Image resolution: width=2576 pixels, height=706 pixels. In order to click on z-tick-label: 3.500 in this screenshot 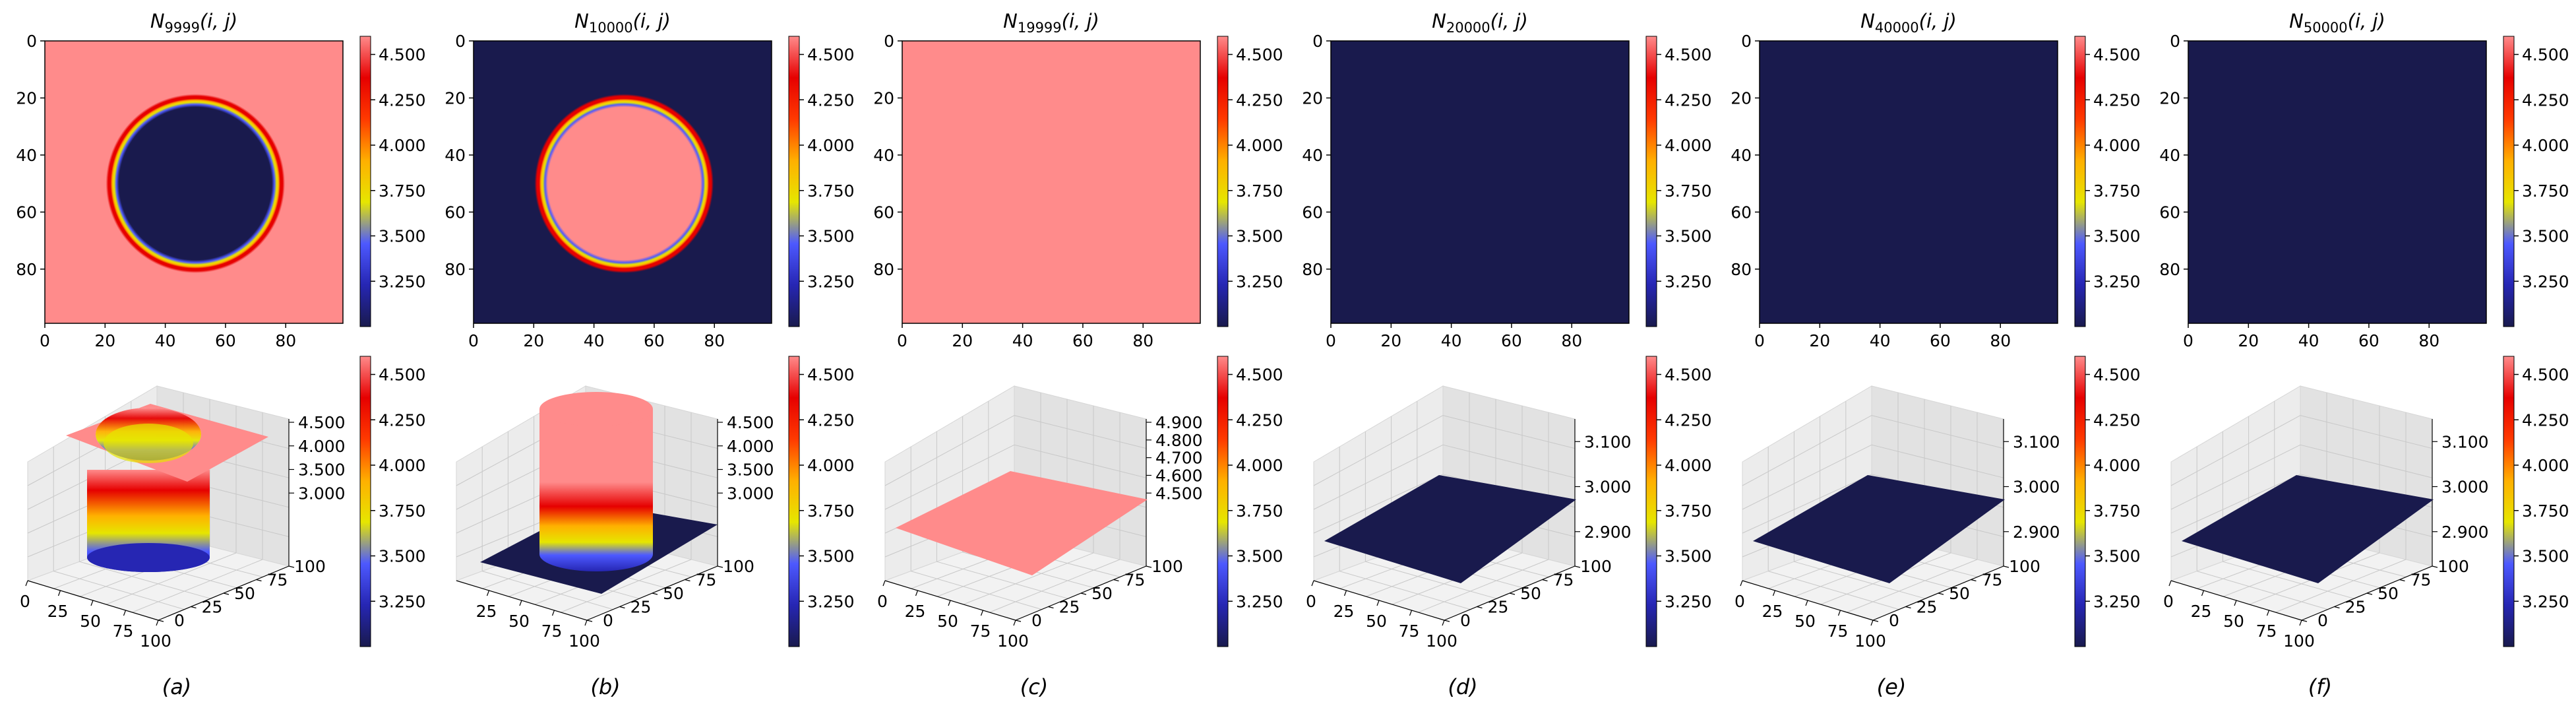, I will do `click(322, 470)`.